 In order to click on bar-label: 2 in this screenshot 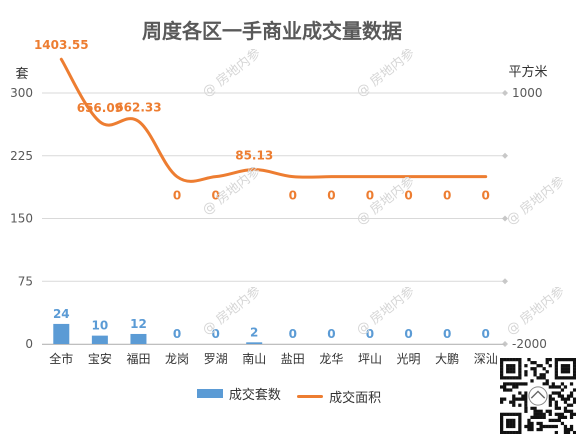, I will do `click(254, 332)`.